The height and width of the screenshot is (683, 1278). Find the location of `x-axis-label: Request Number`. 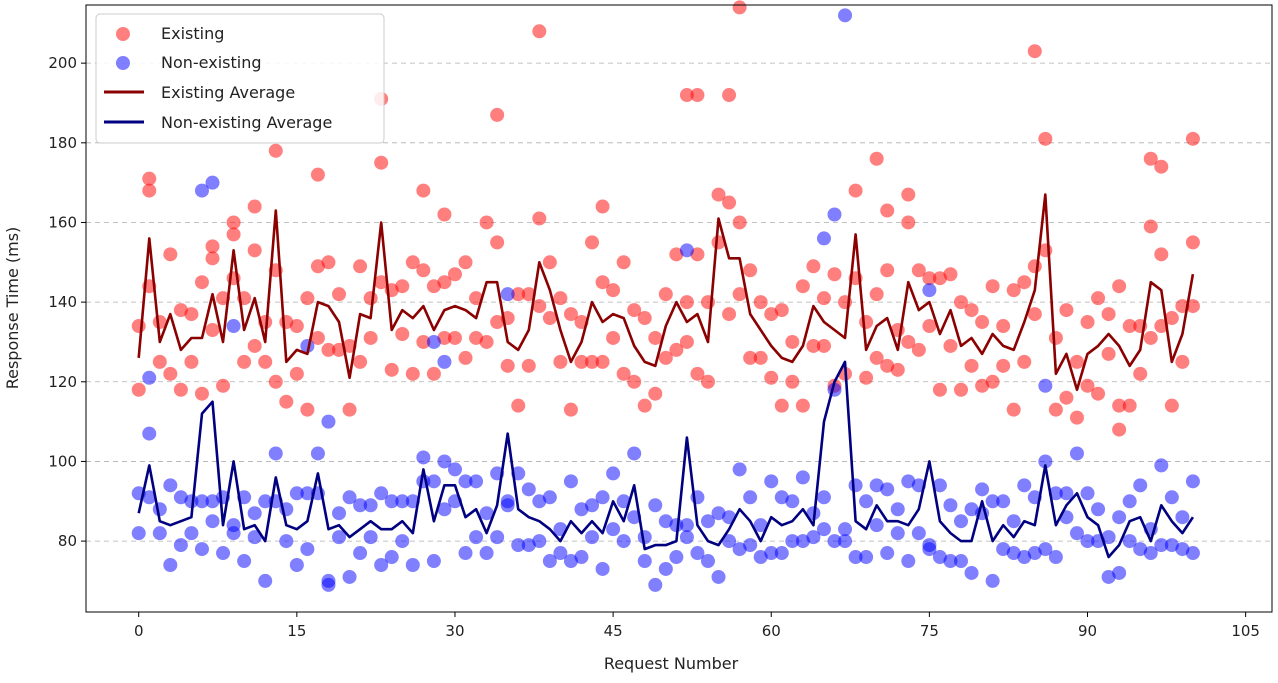

x-axis-label: Request Number is located at coordinates (671, 663).